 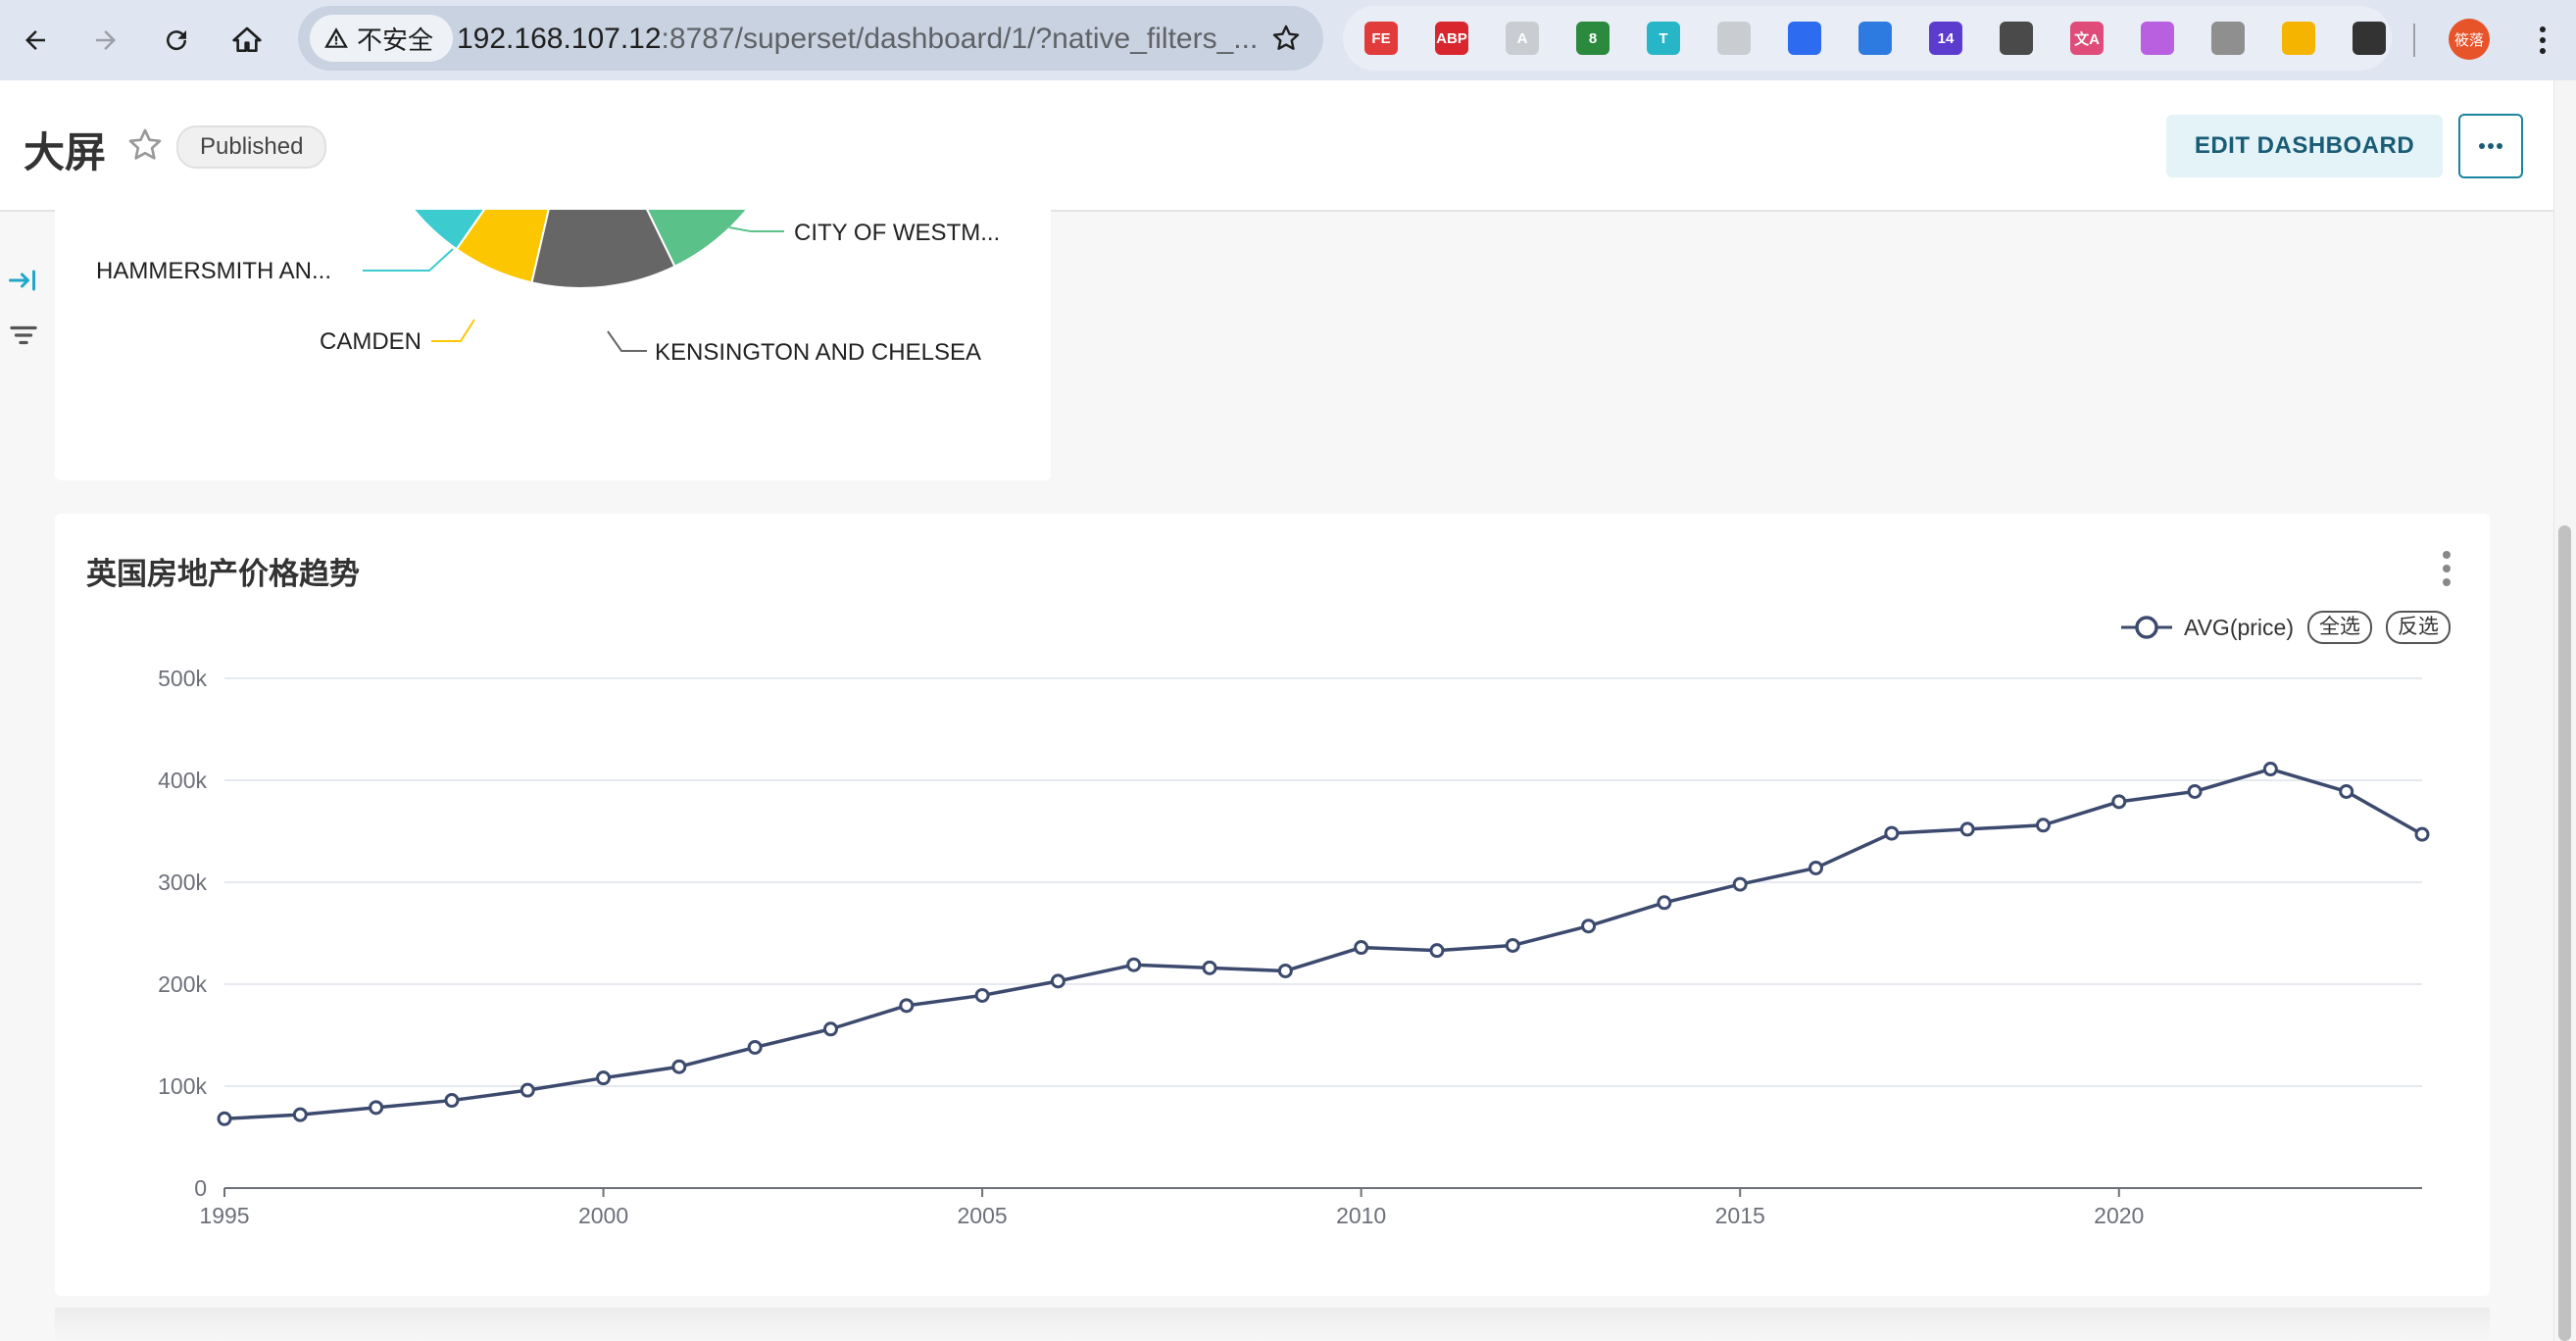 I want to click on forward-button, so click(x=105, y=40).